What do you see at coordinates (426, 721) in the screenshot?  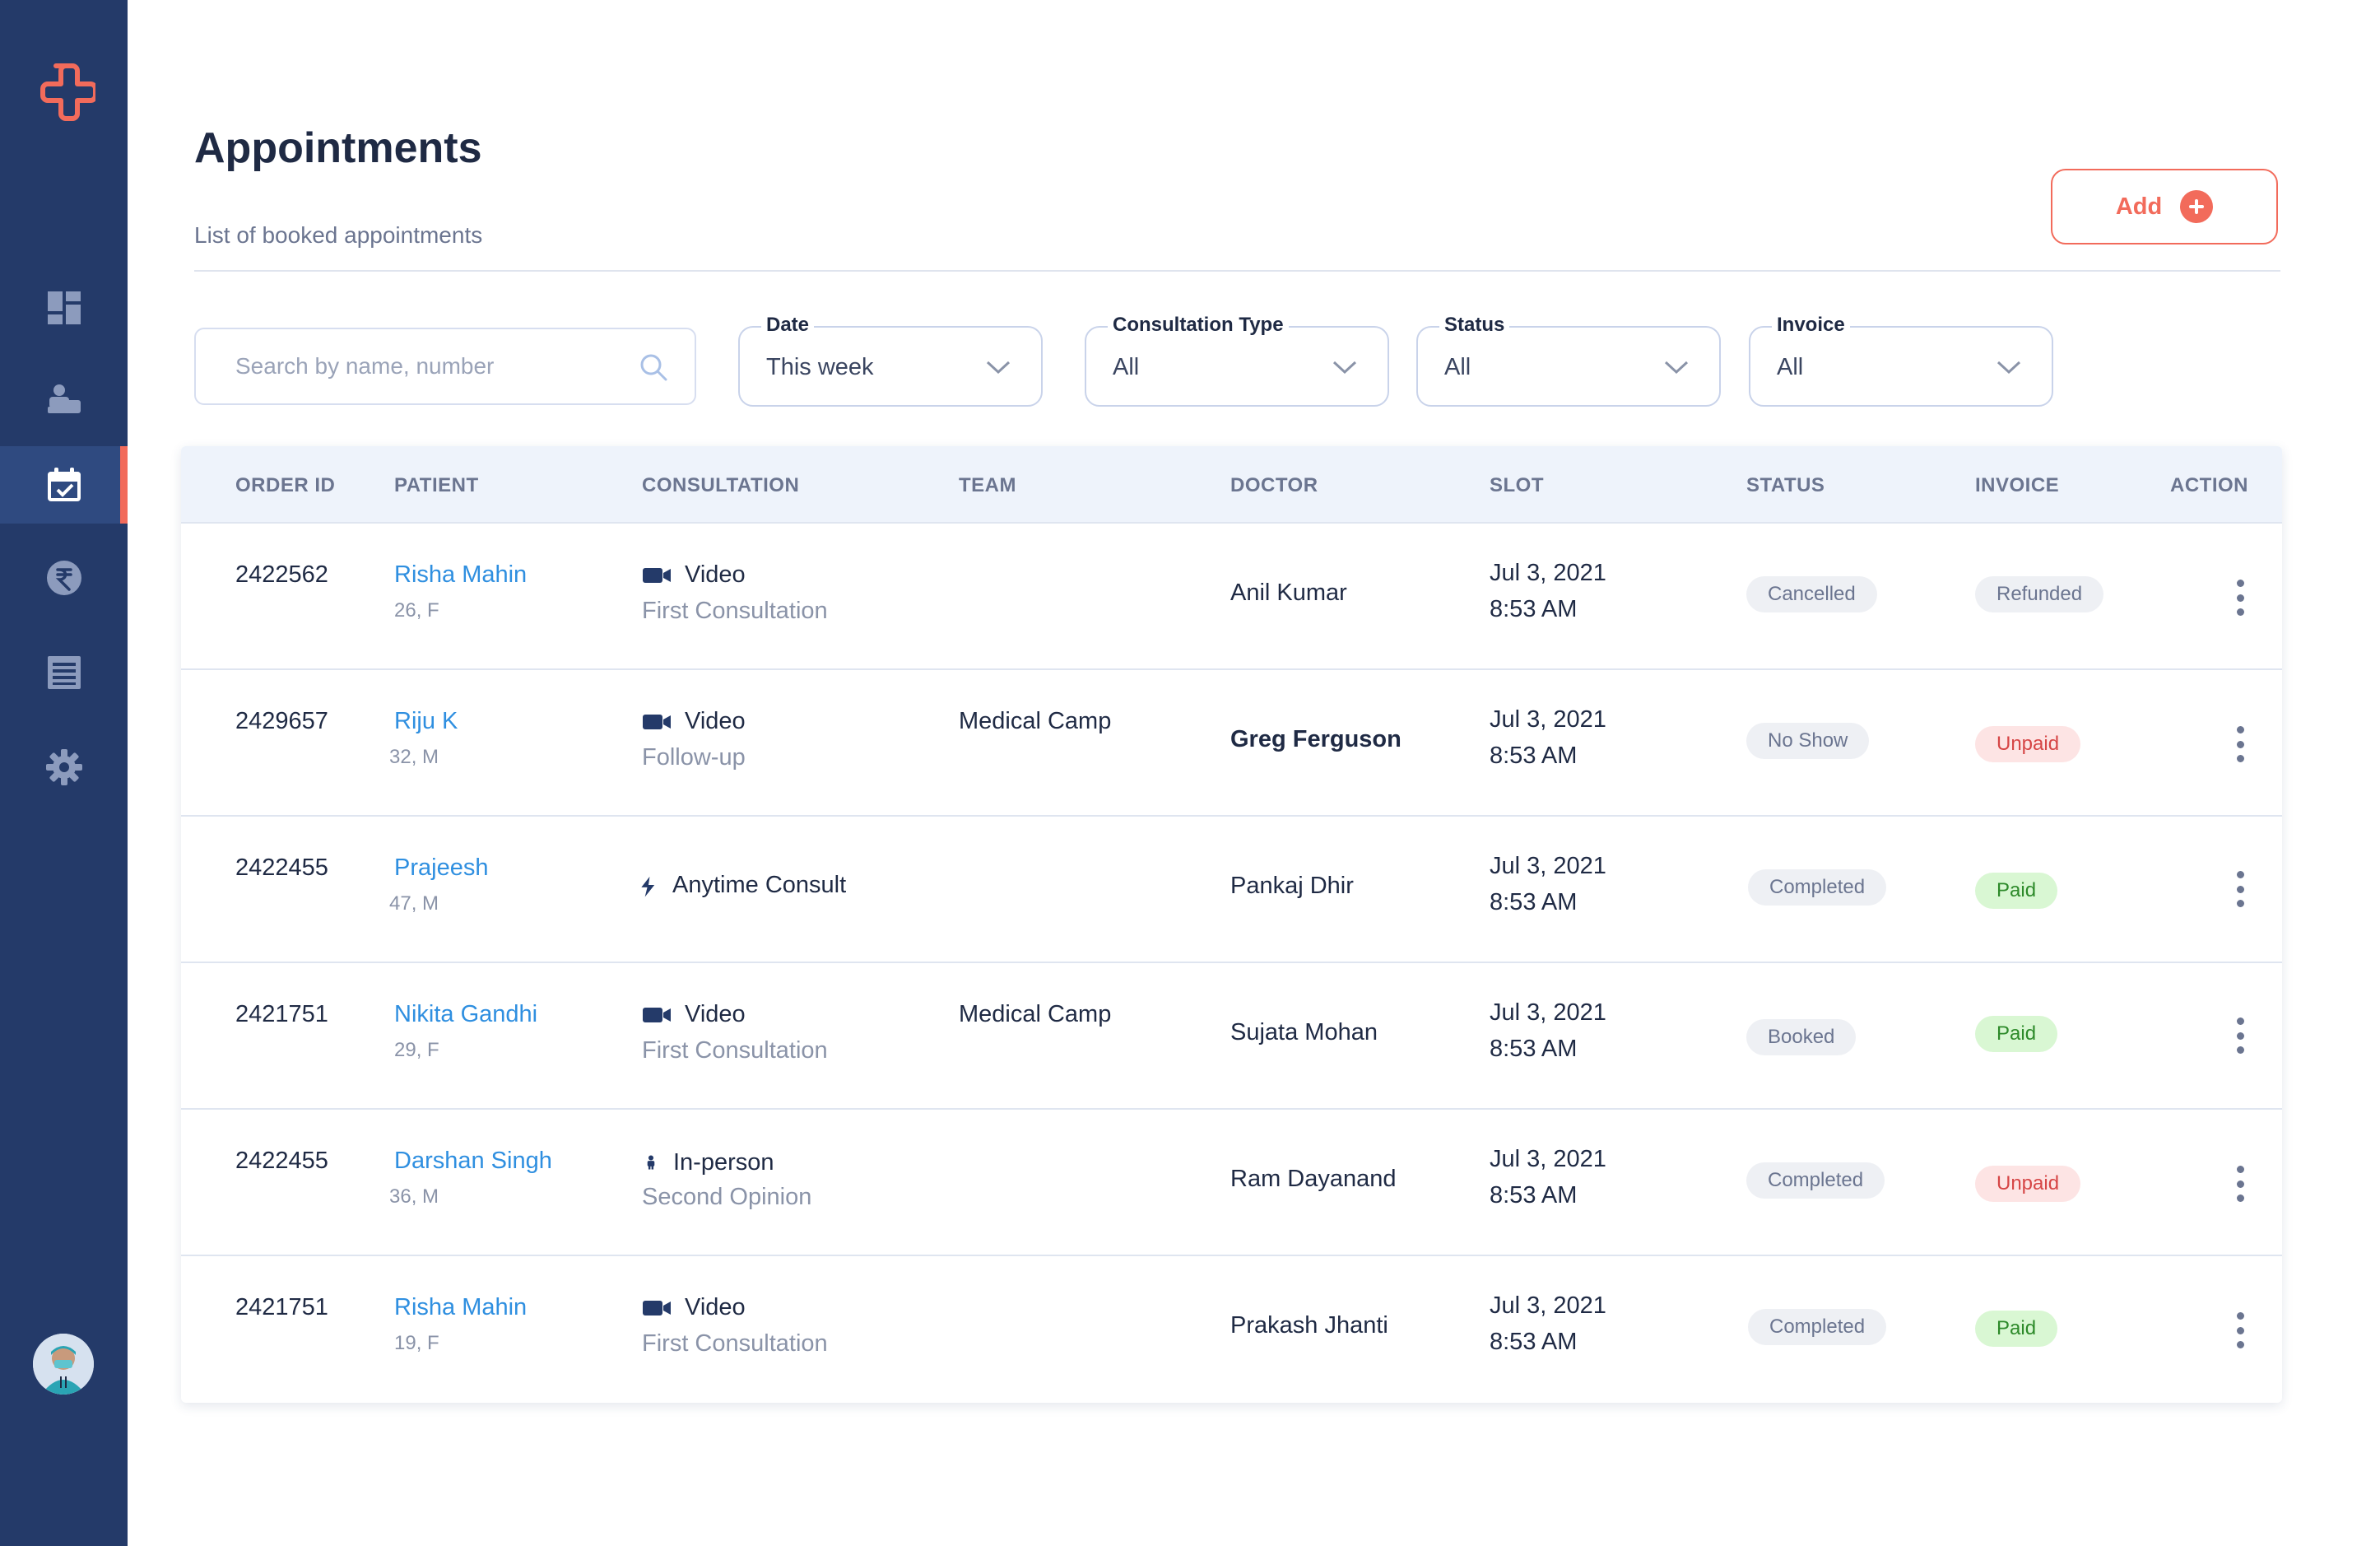 I see `patient-name-link: Riju K` at bounding box center [426, 721].